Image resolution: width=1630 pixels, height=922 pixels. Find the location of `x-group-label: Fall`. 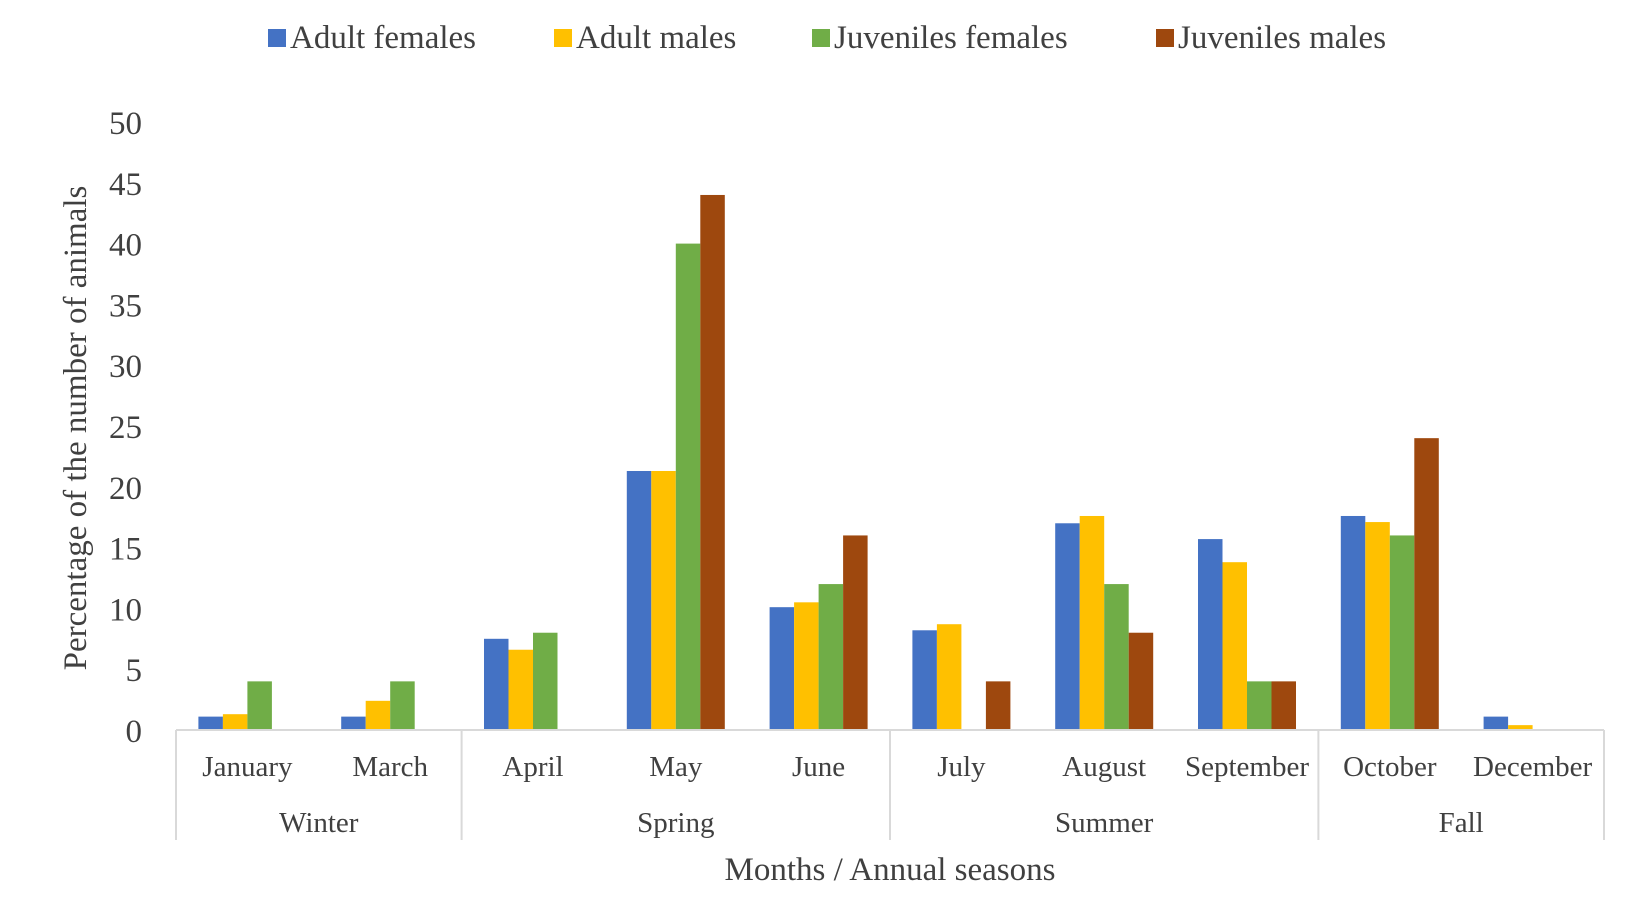

x-group-label: Fall is located at coordinates (1461, 823).